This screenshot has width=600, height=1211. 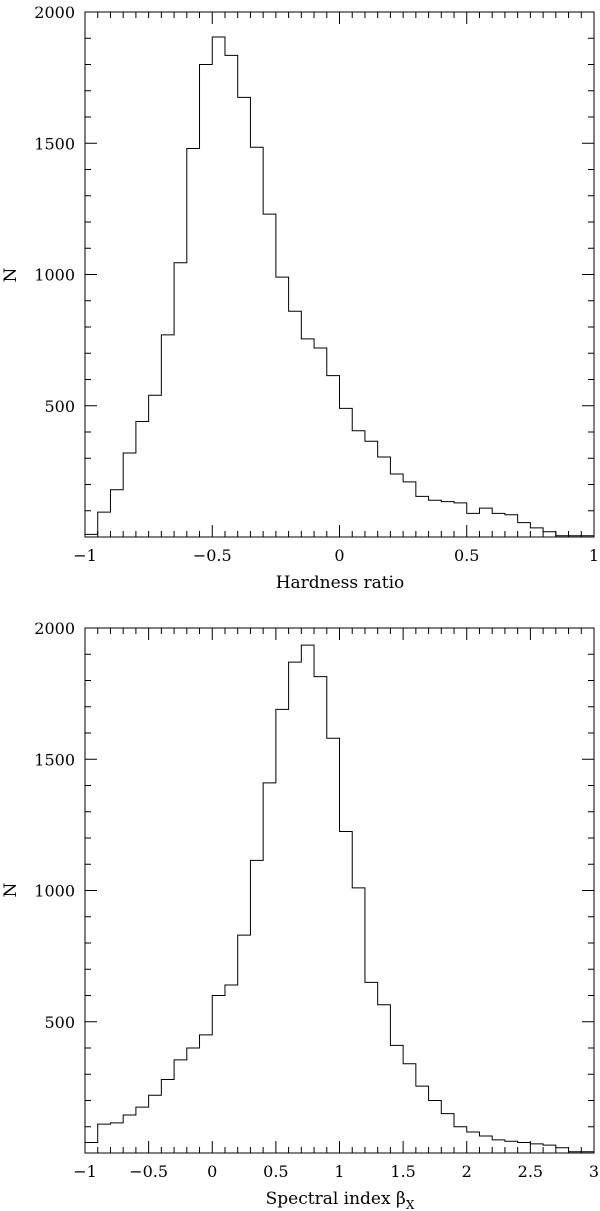 What do you see at coordinates (530, 1171) in the screenshot?
I see `x-tick-label: 2.5` at bounding box center [530, 1171].